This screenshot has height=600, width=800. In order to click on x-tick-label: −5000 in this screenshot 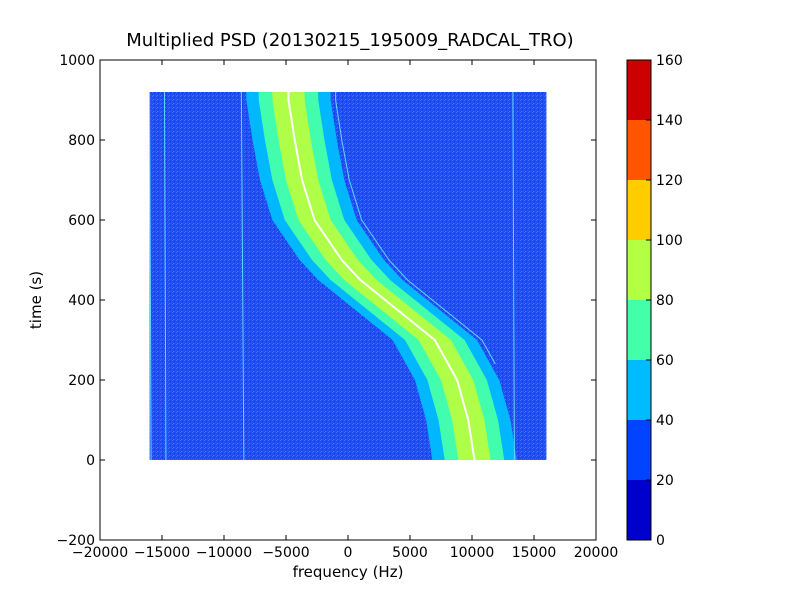, I will do `click(285, 553)`.